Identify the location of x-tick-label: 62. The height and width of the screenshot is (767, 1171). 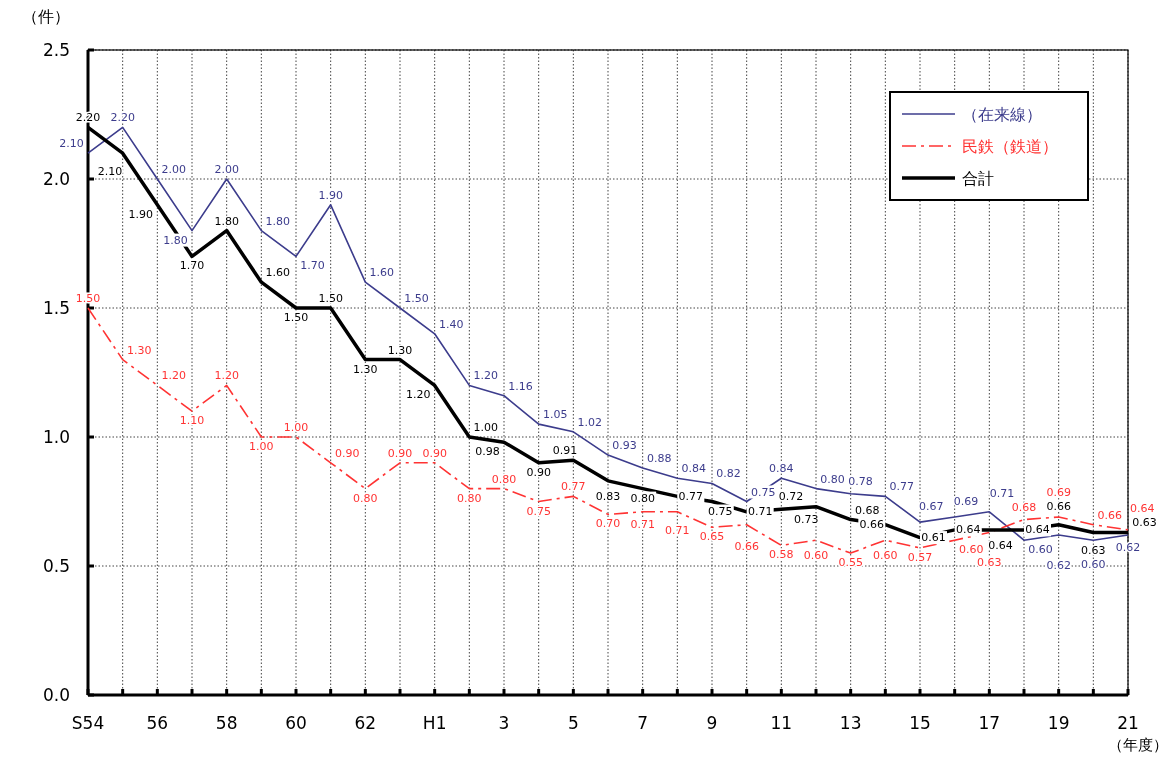
(365, 723).